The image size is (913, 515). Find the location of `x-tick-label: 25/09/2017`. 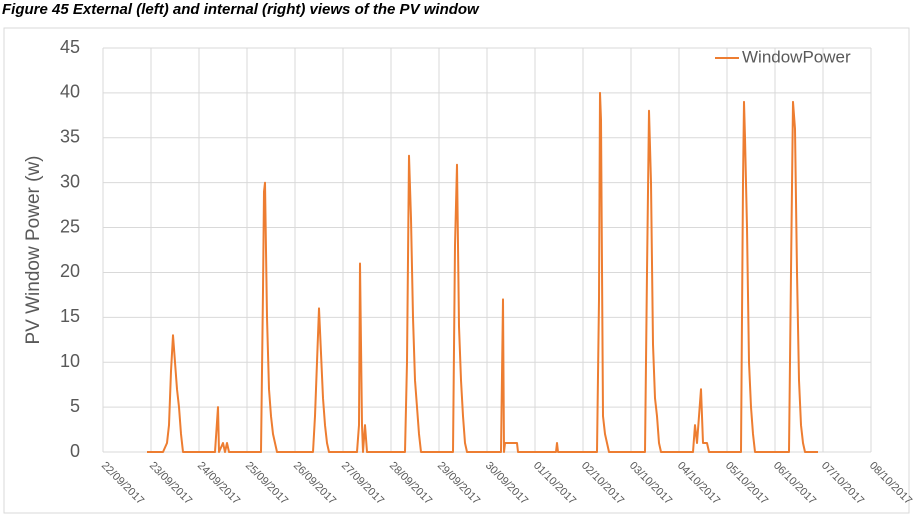

x-tick-label: 25/09/2017 is located at coordinates (266, 483).